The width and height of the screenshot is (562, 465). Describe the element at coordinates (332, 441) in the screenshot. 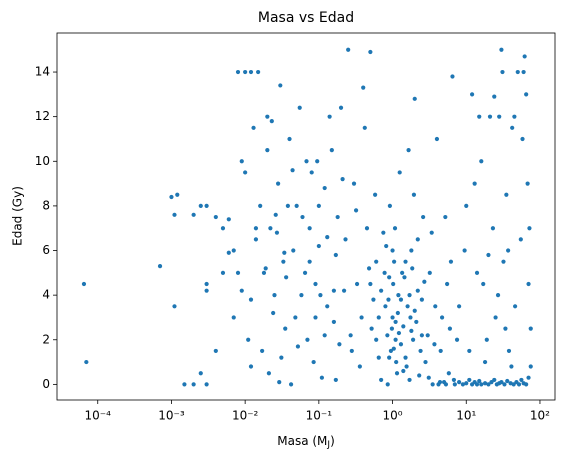

I see `x-axis-label-end: )` at that location.